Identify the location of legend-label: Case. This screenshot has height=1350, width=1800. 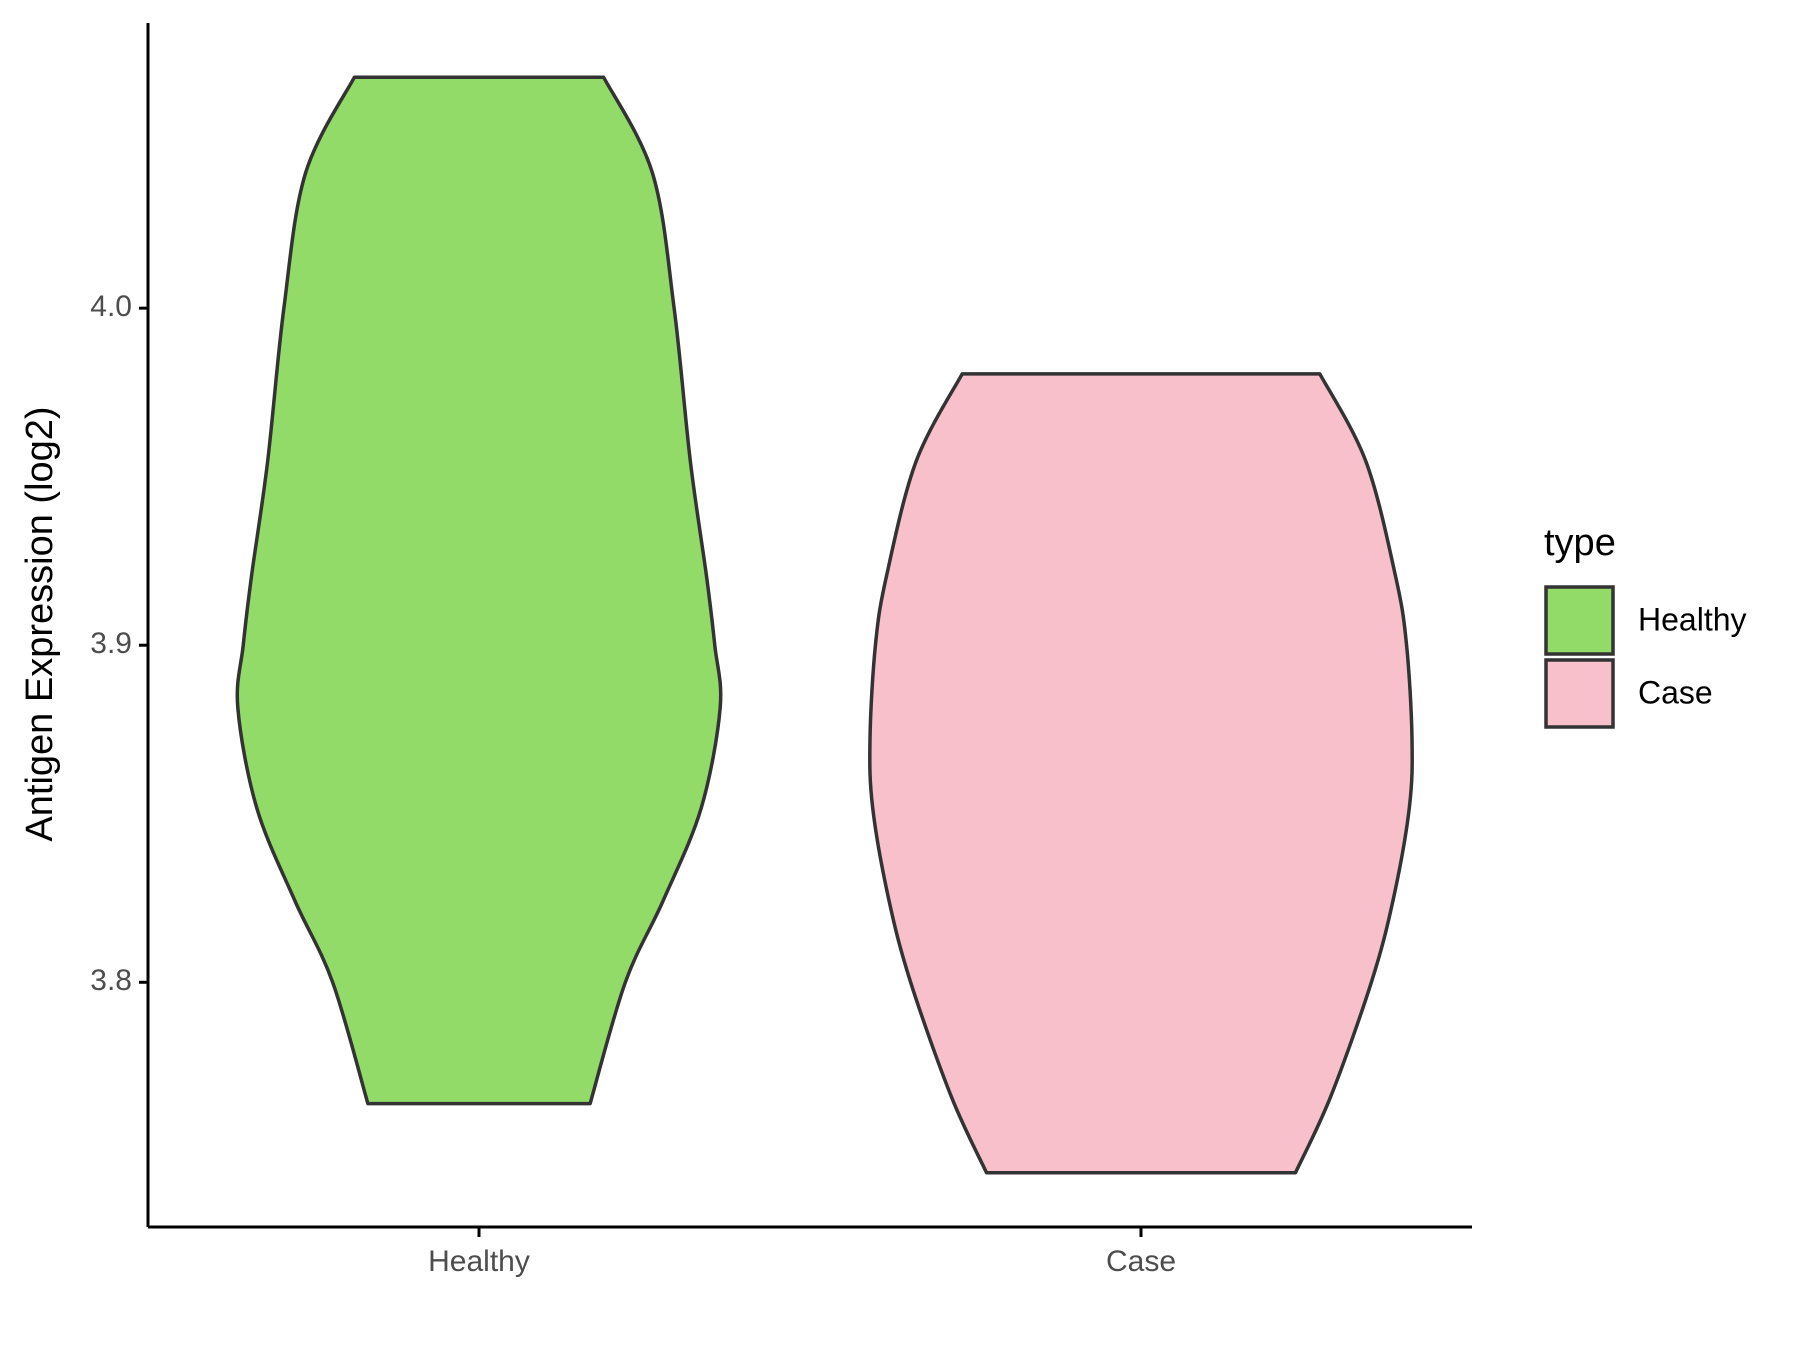
(1675, 692).